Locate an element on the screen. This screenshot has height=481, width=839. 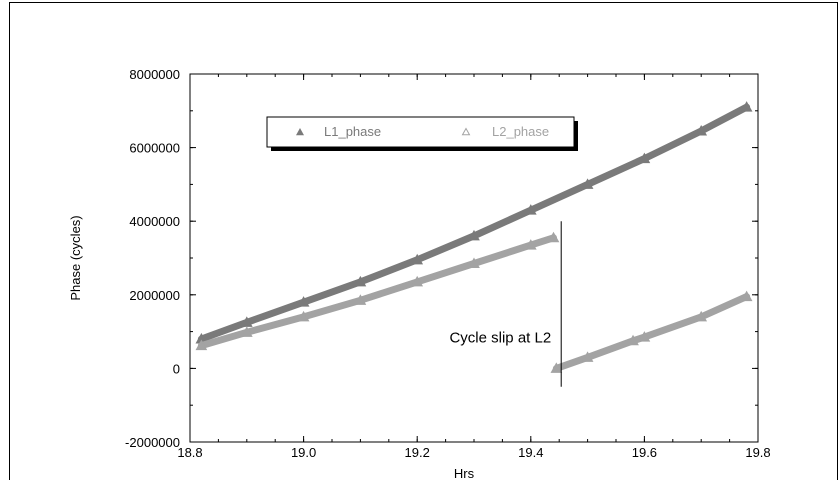
legend-marker-l1 is located at coordinates (300, 132).